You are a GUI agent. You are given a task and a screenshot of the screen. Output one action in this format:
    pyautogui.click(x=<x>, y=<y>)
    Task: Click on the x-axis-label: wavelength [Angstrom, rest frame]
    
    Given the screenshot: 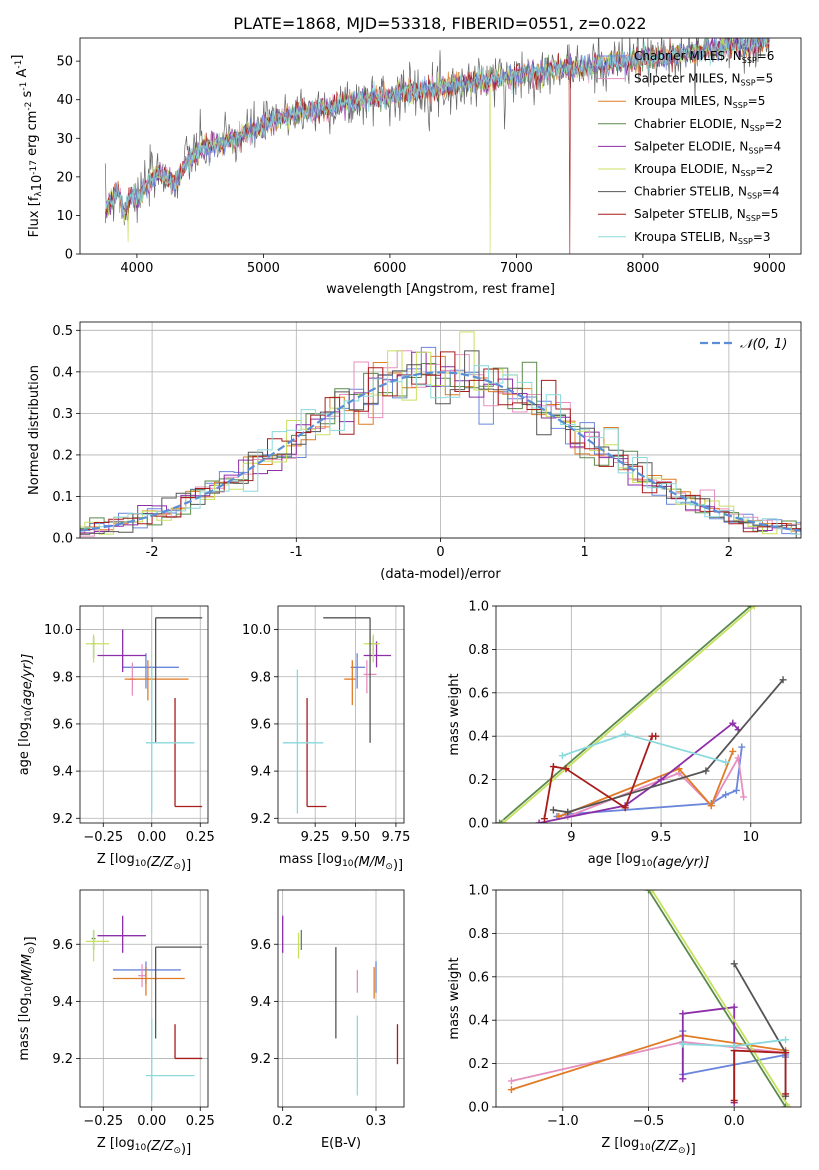 What is the action you would take?
    pyautogui.click(x=440, y=289)
    